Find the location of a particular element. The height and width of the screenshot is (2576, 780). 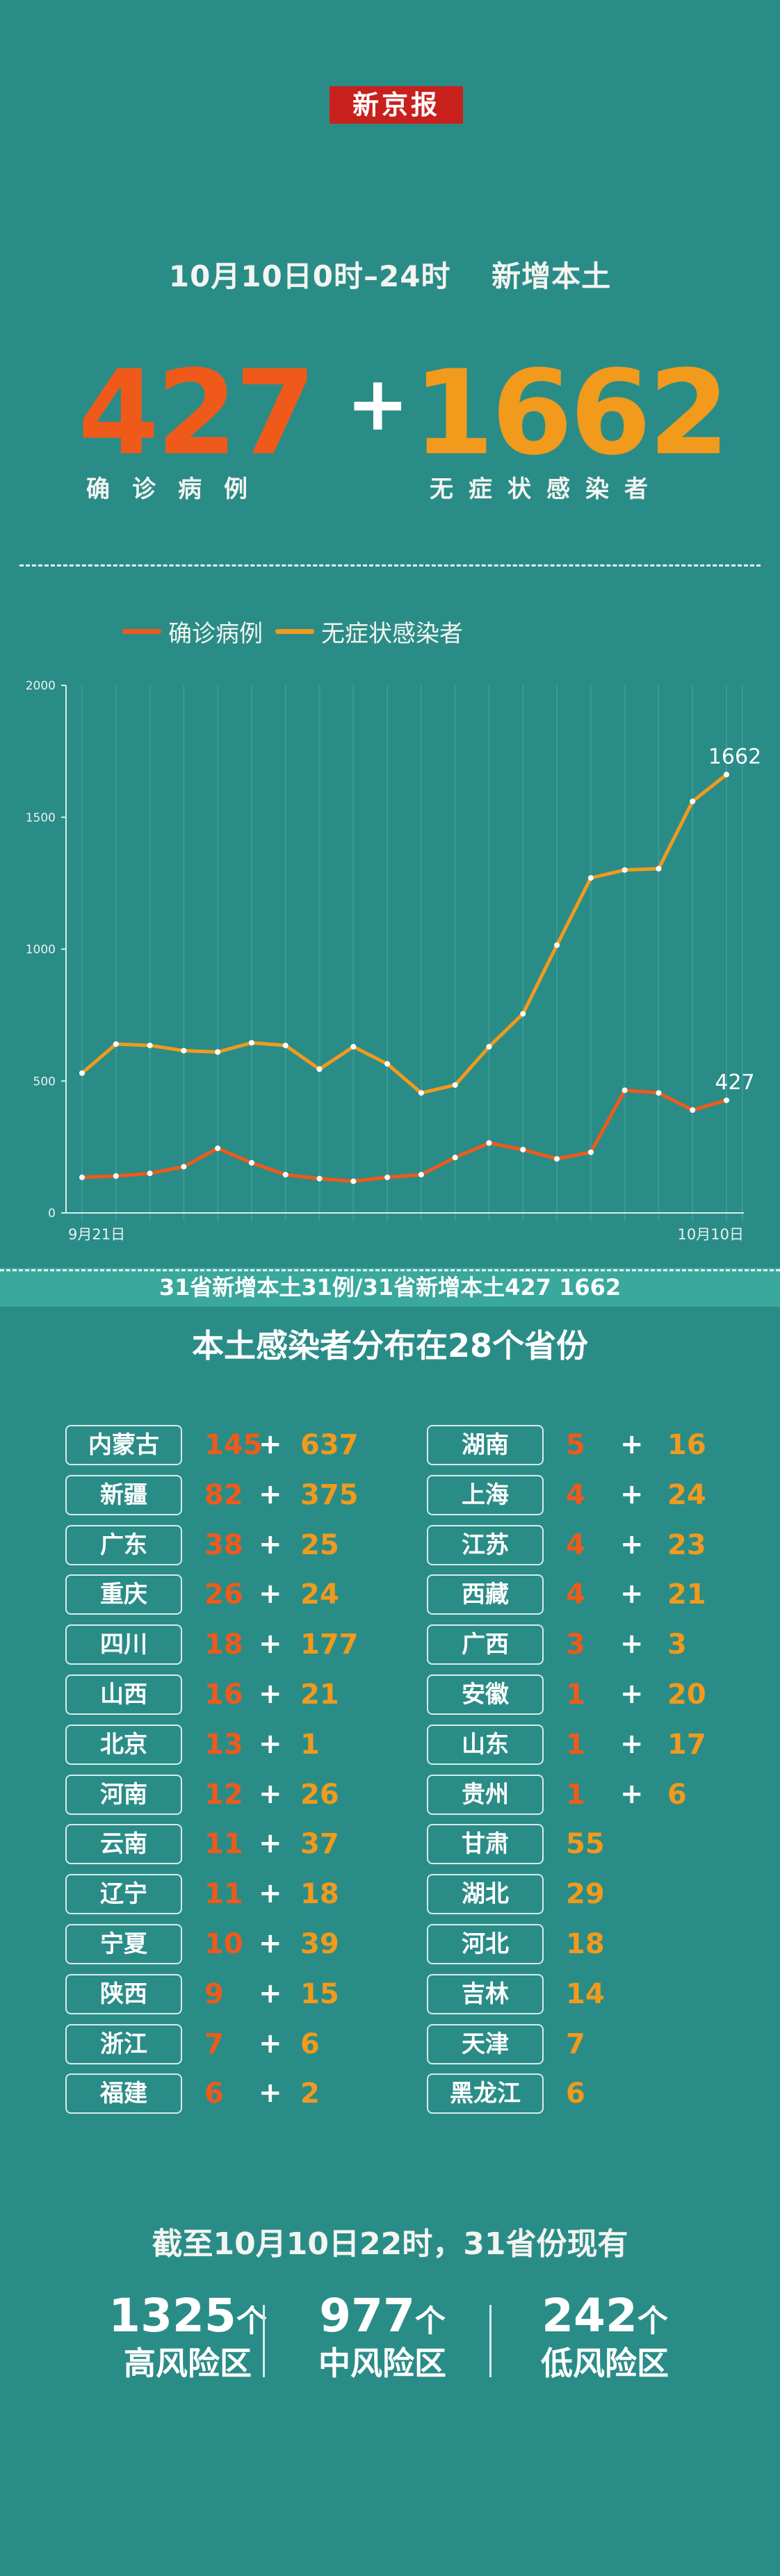

risk-area-title: 截至10月10日22时，31省份现有 is located at coordinates (390, 2244).